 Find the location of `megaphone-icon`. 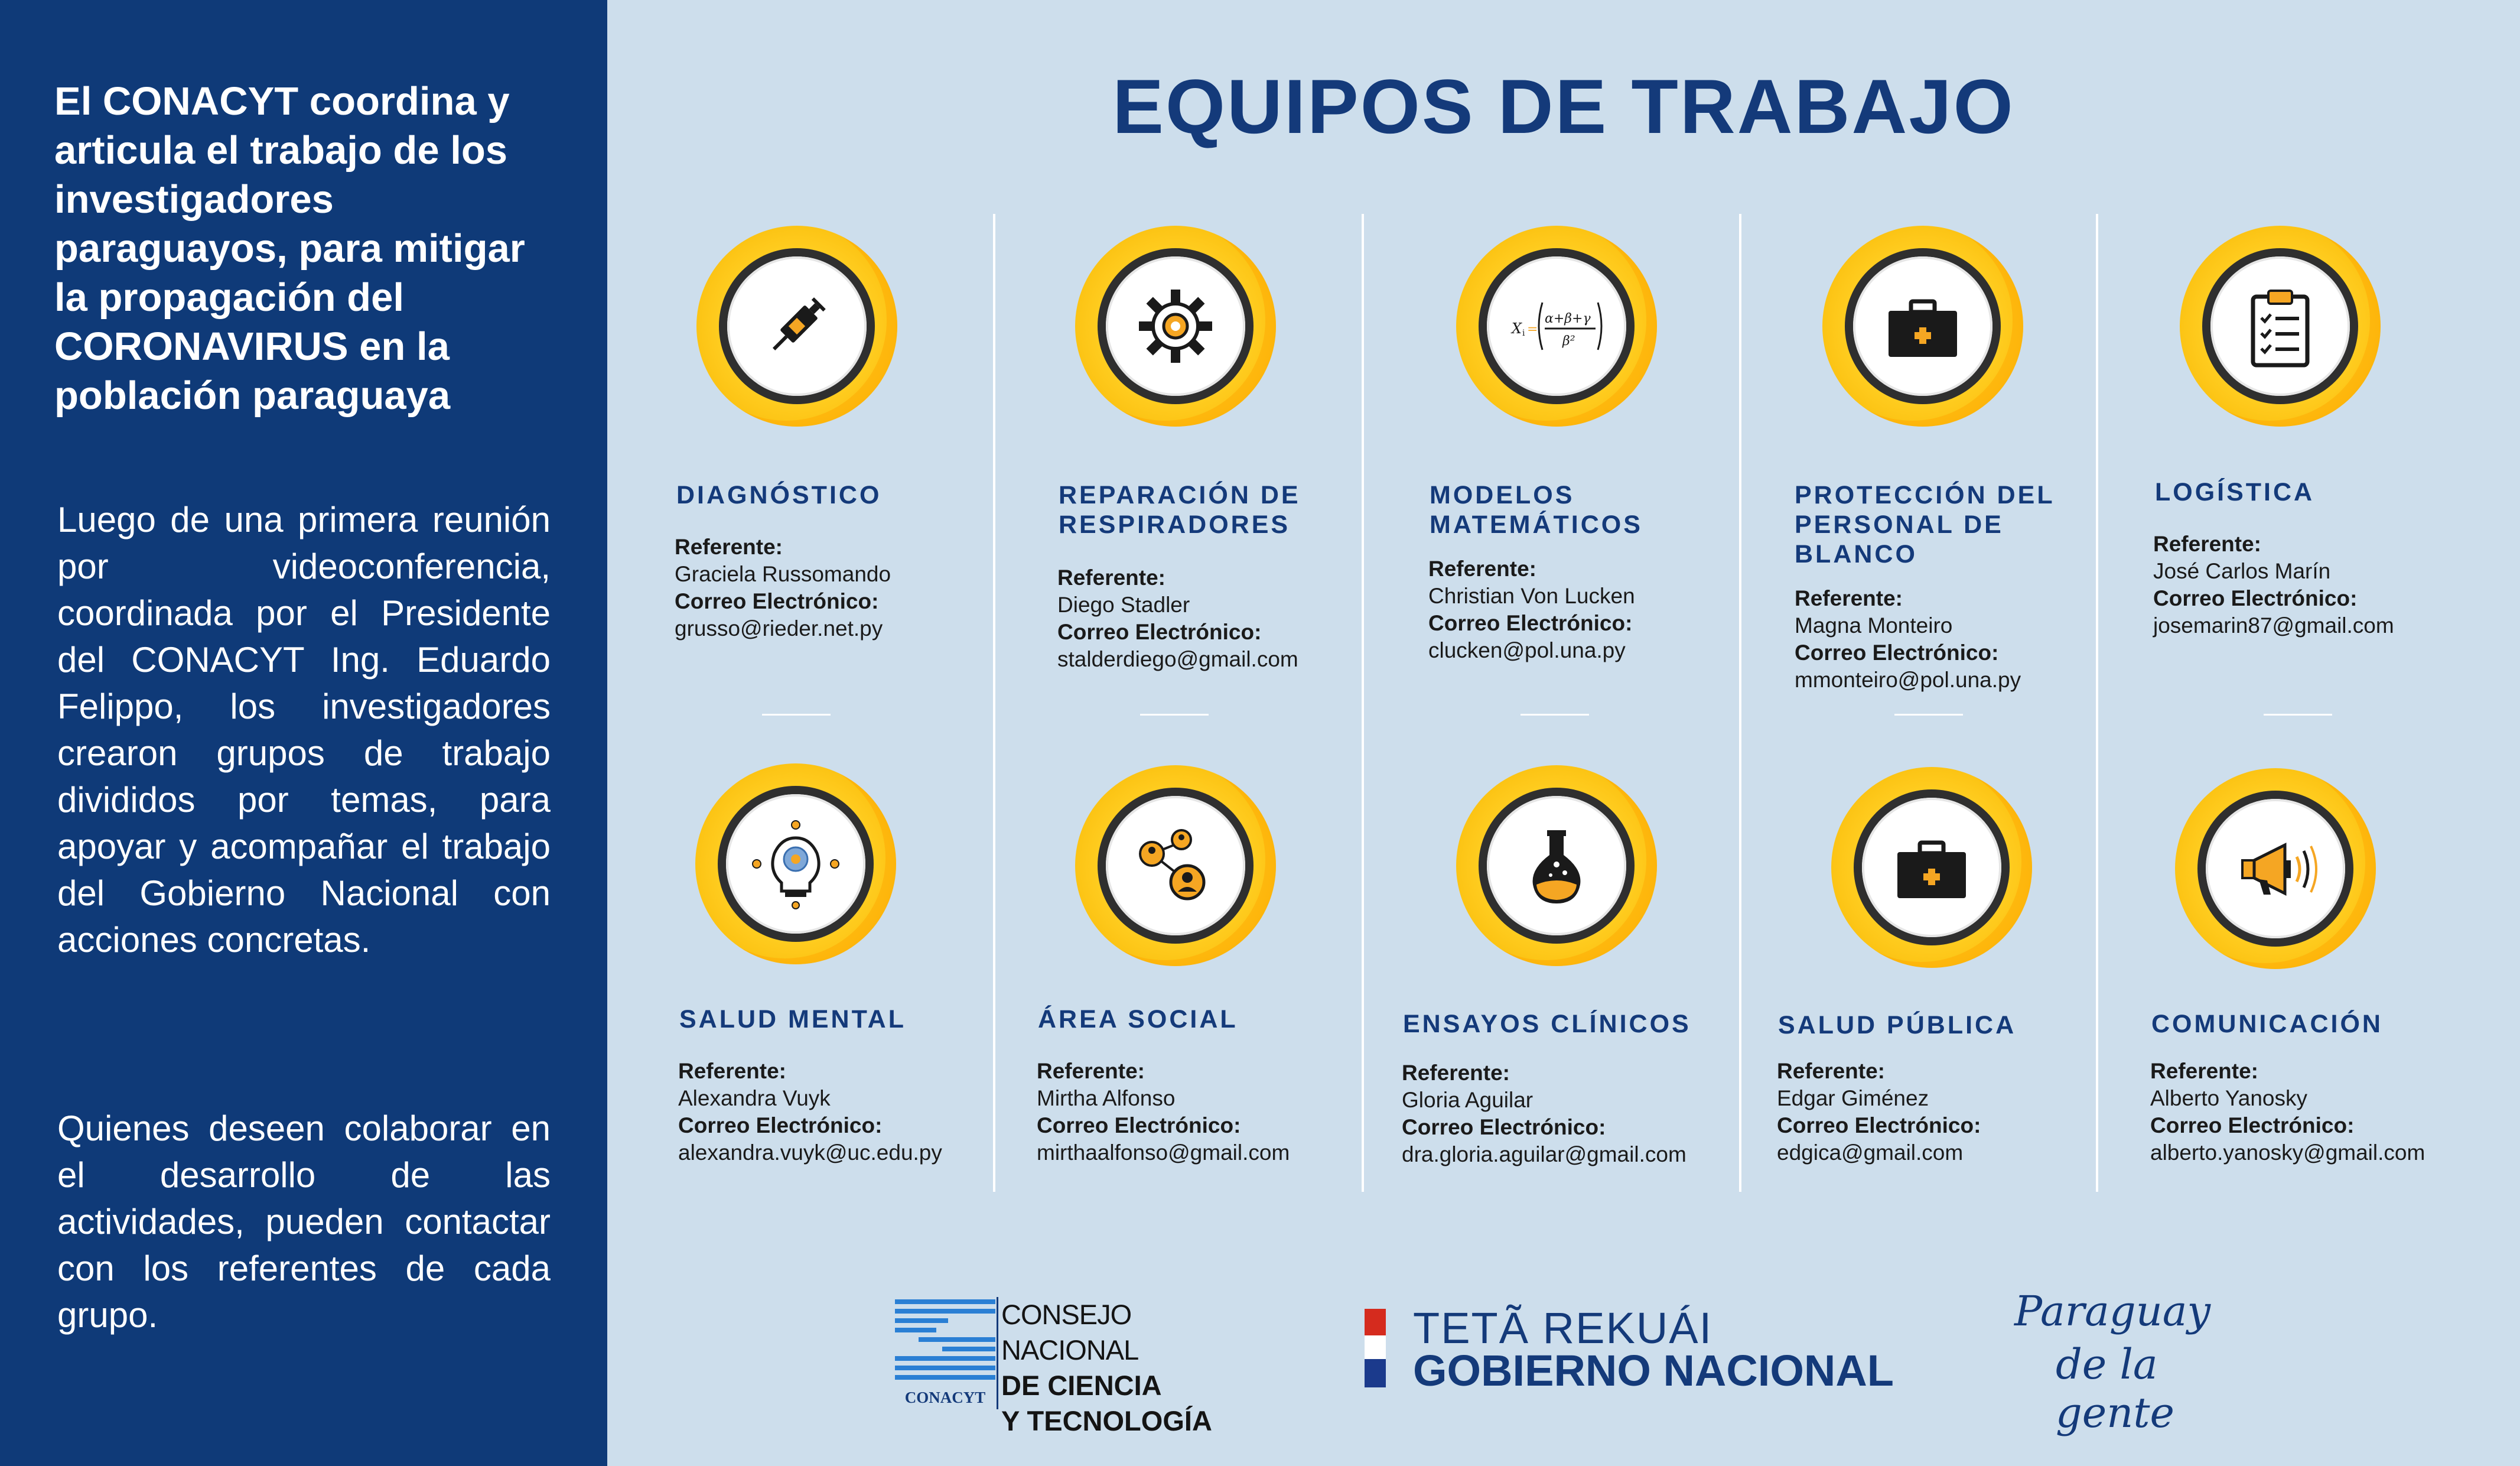

megaphone-icon is located at coordinates (2279, 869).